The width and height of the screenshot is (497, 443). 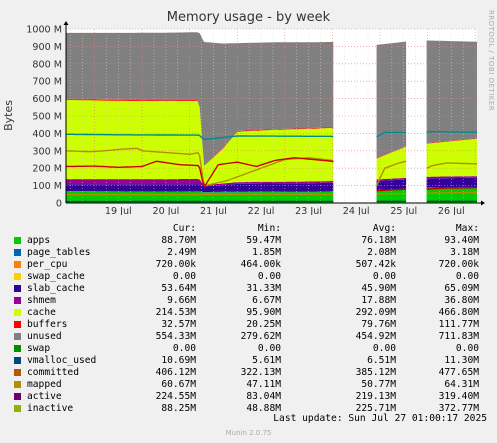 What do you see at coordinates (461, 384) in the screenshot?
I see `legend-value-max: 64.31M` at bounding box center [461, 384].